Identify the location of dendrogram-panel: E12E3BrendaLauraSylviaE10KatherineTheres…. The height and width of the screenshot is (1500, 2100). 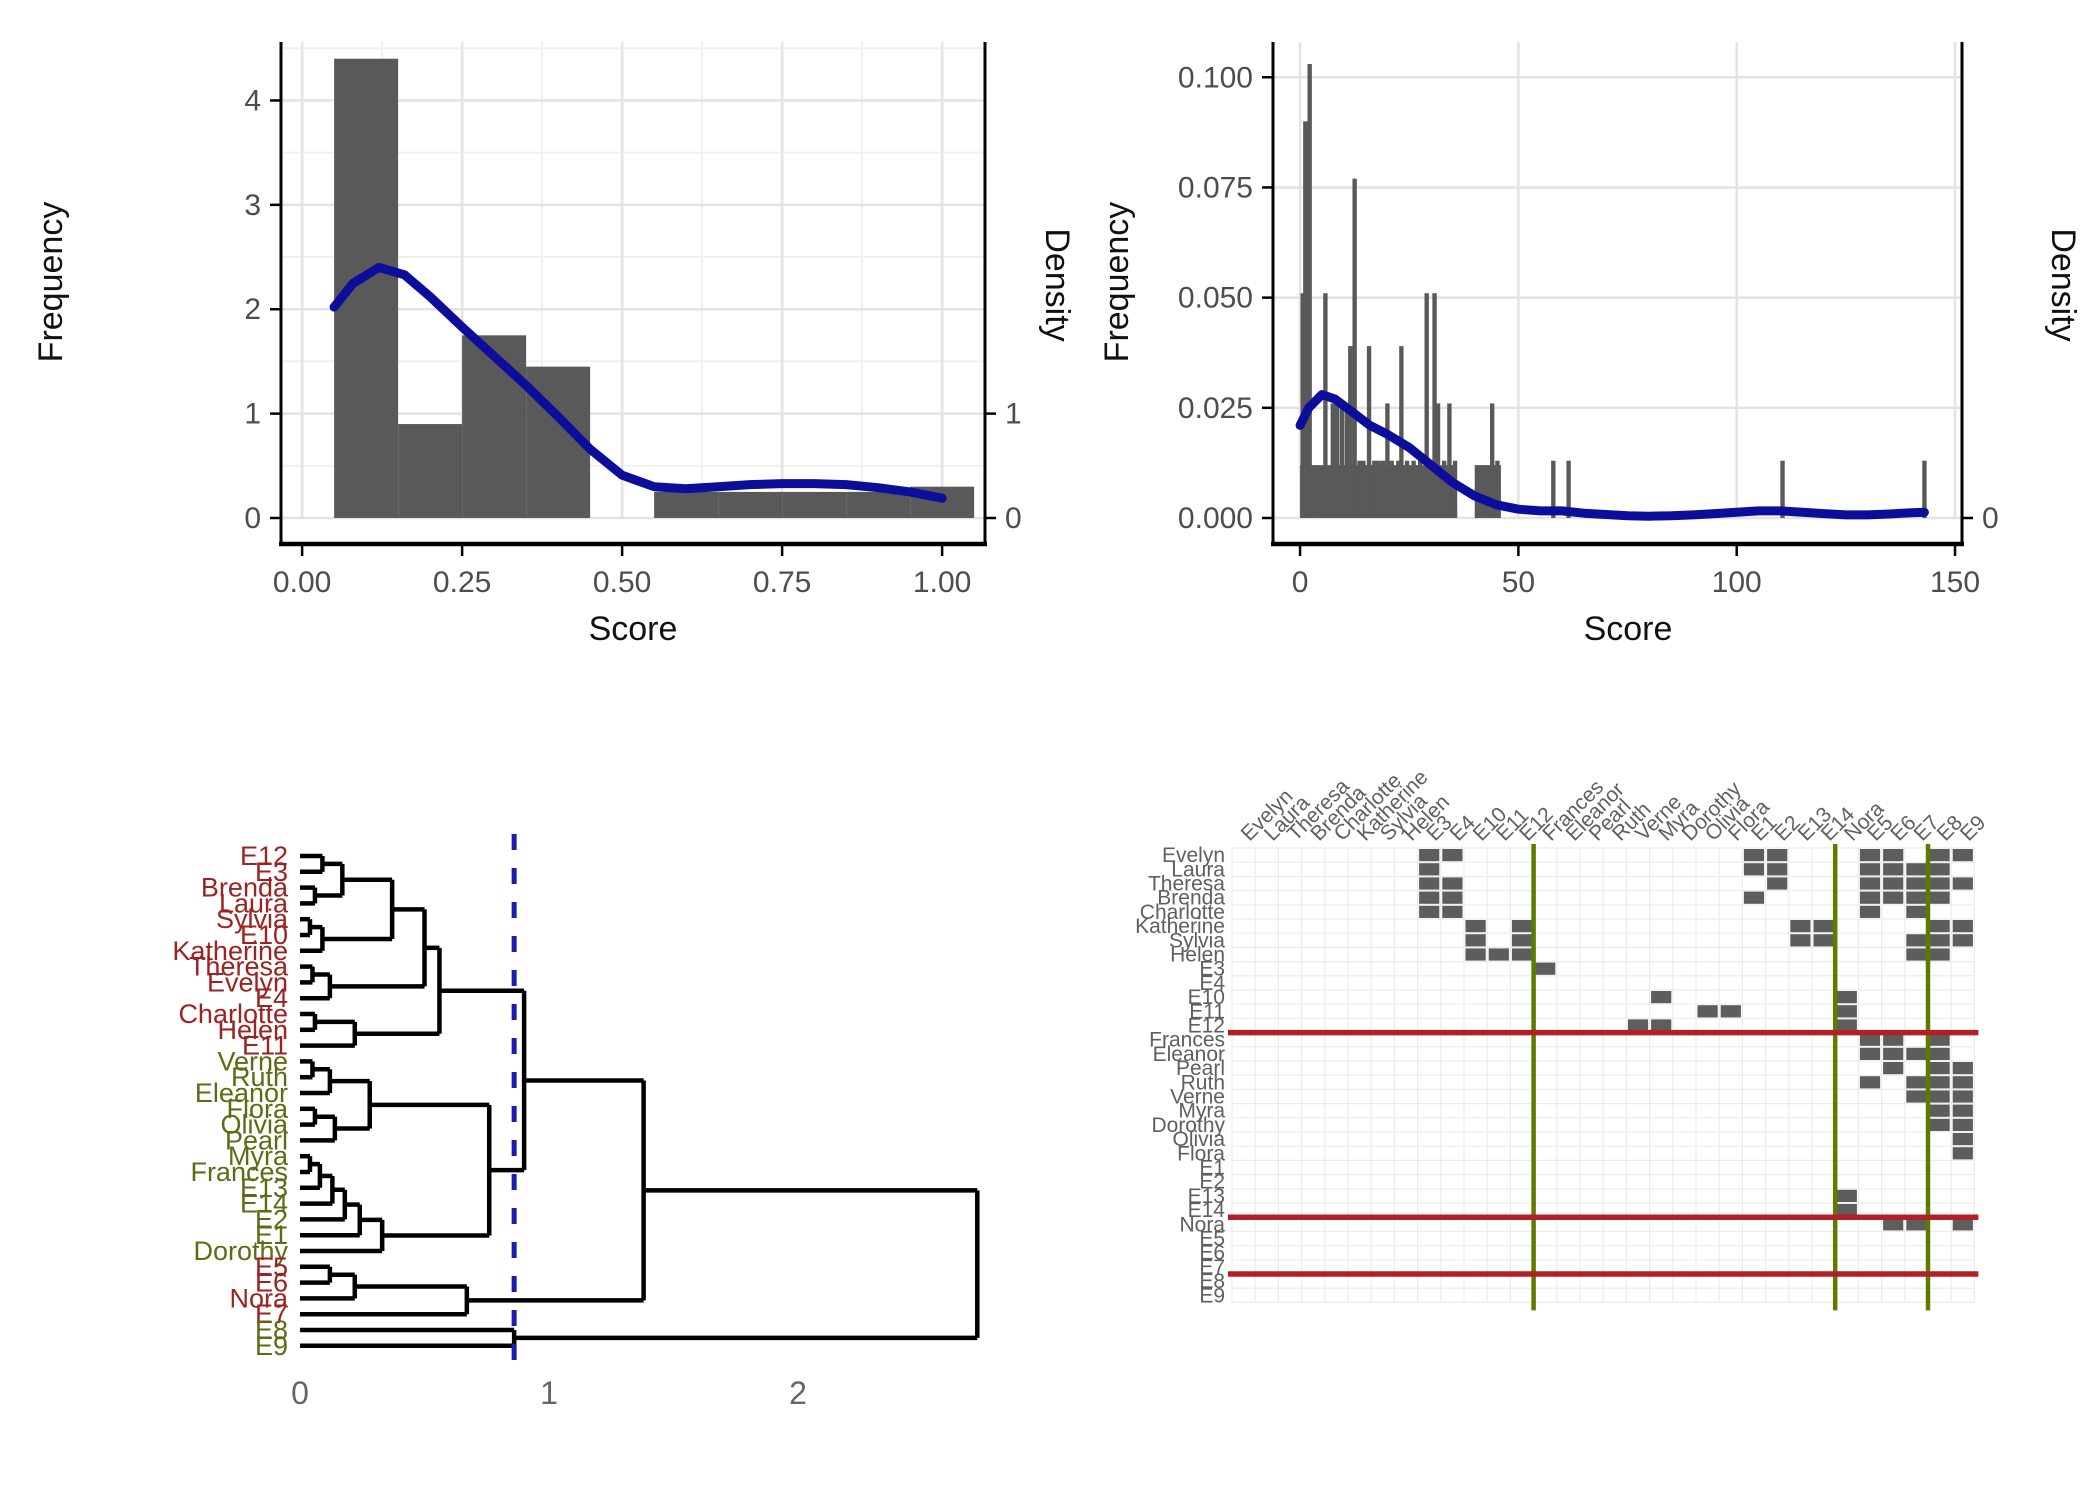
(576, 1122).